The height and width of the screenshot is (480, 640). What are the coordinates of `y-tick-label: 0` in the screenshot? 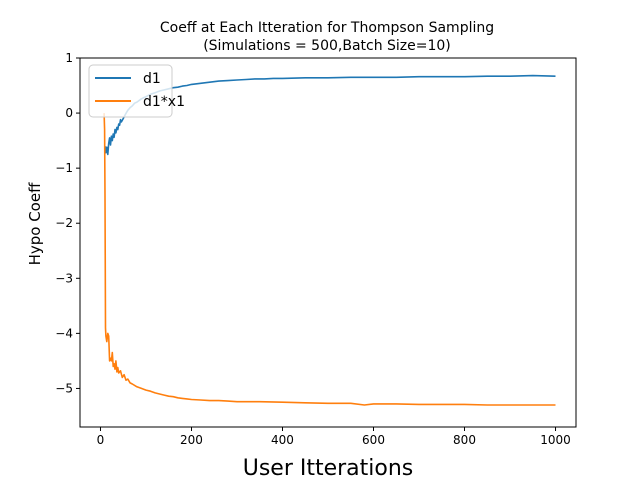 It's located at (69, 113).